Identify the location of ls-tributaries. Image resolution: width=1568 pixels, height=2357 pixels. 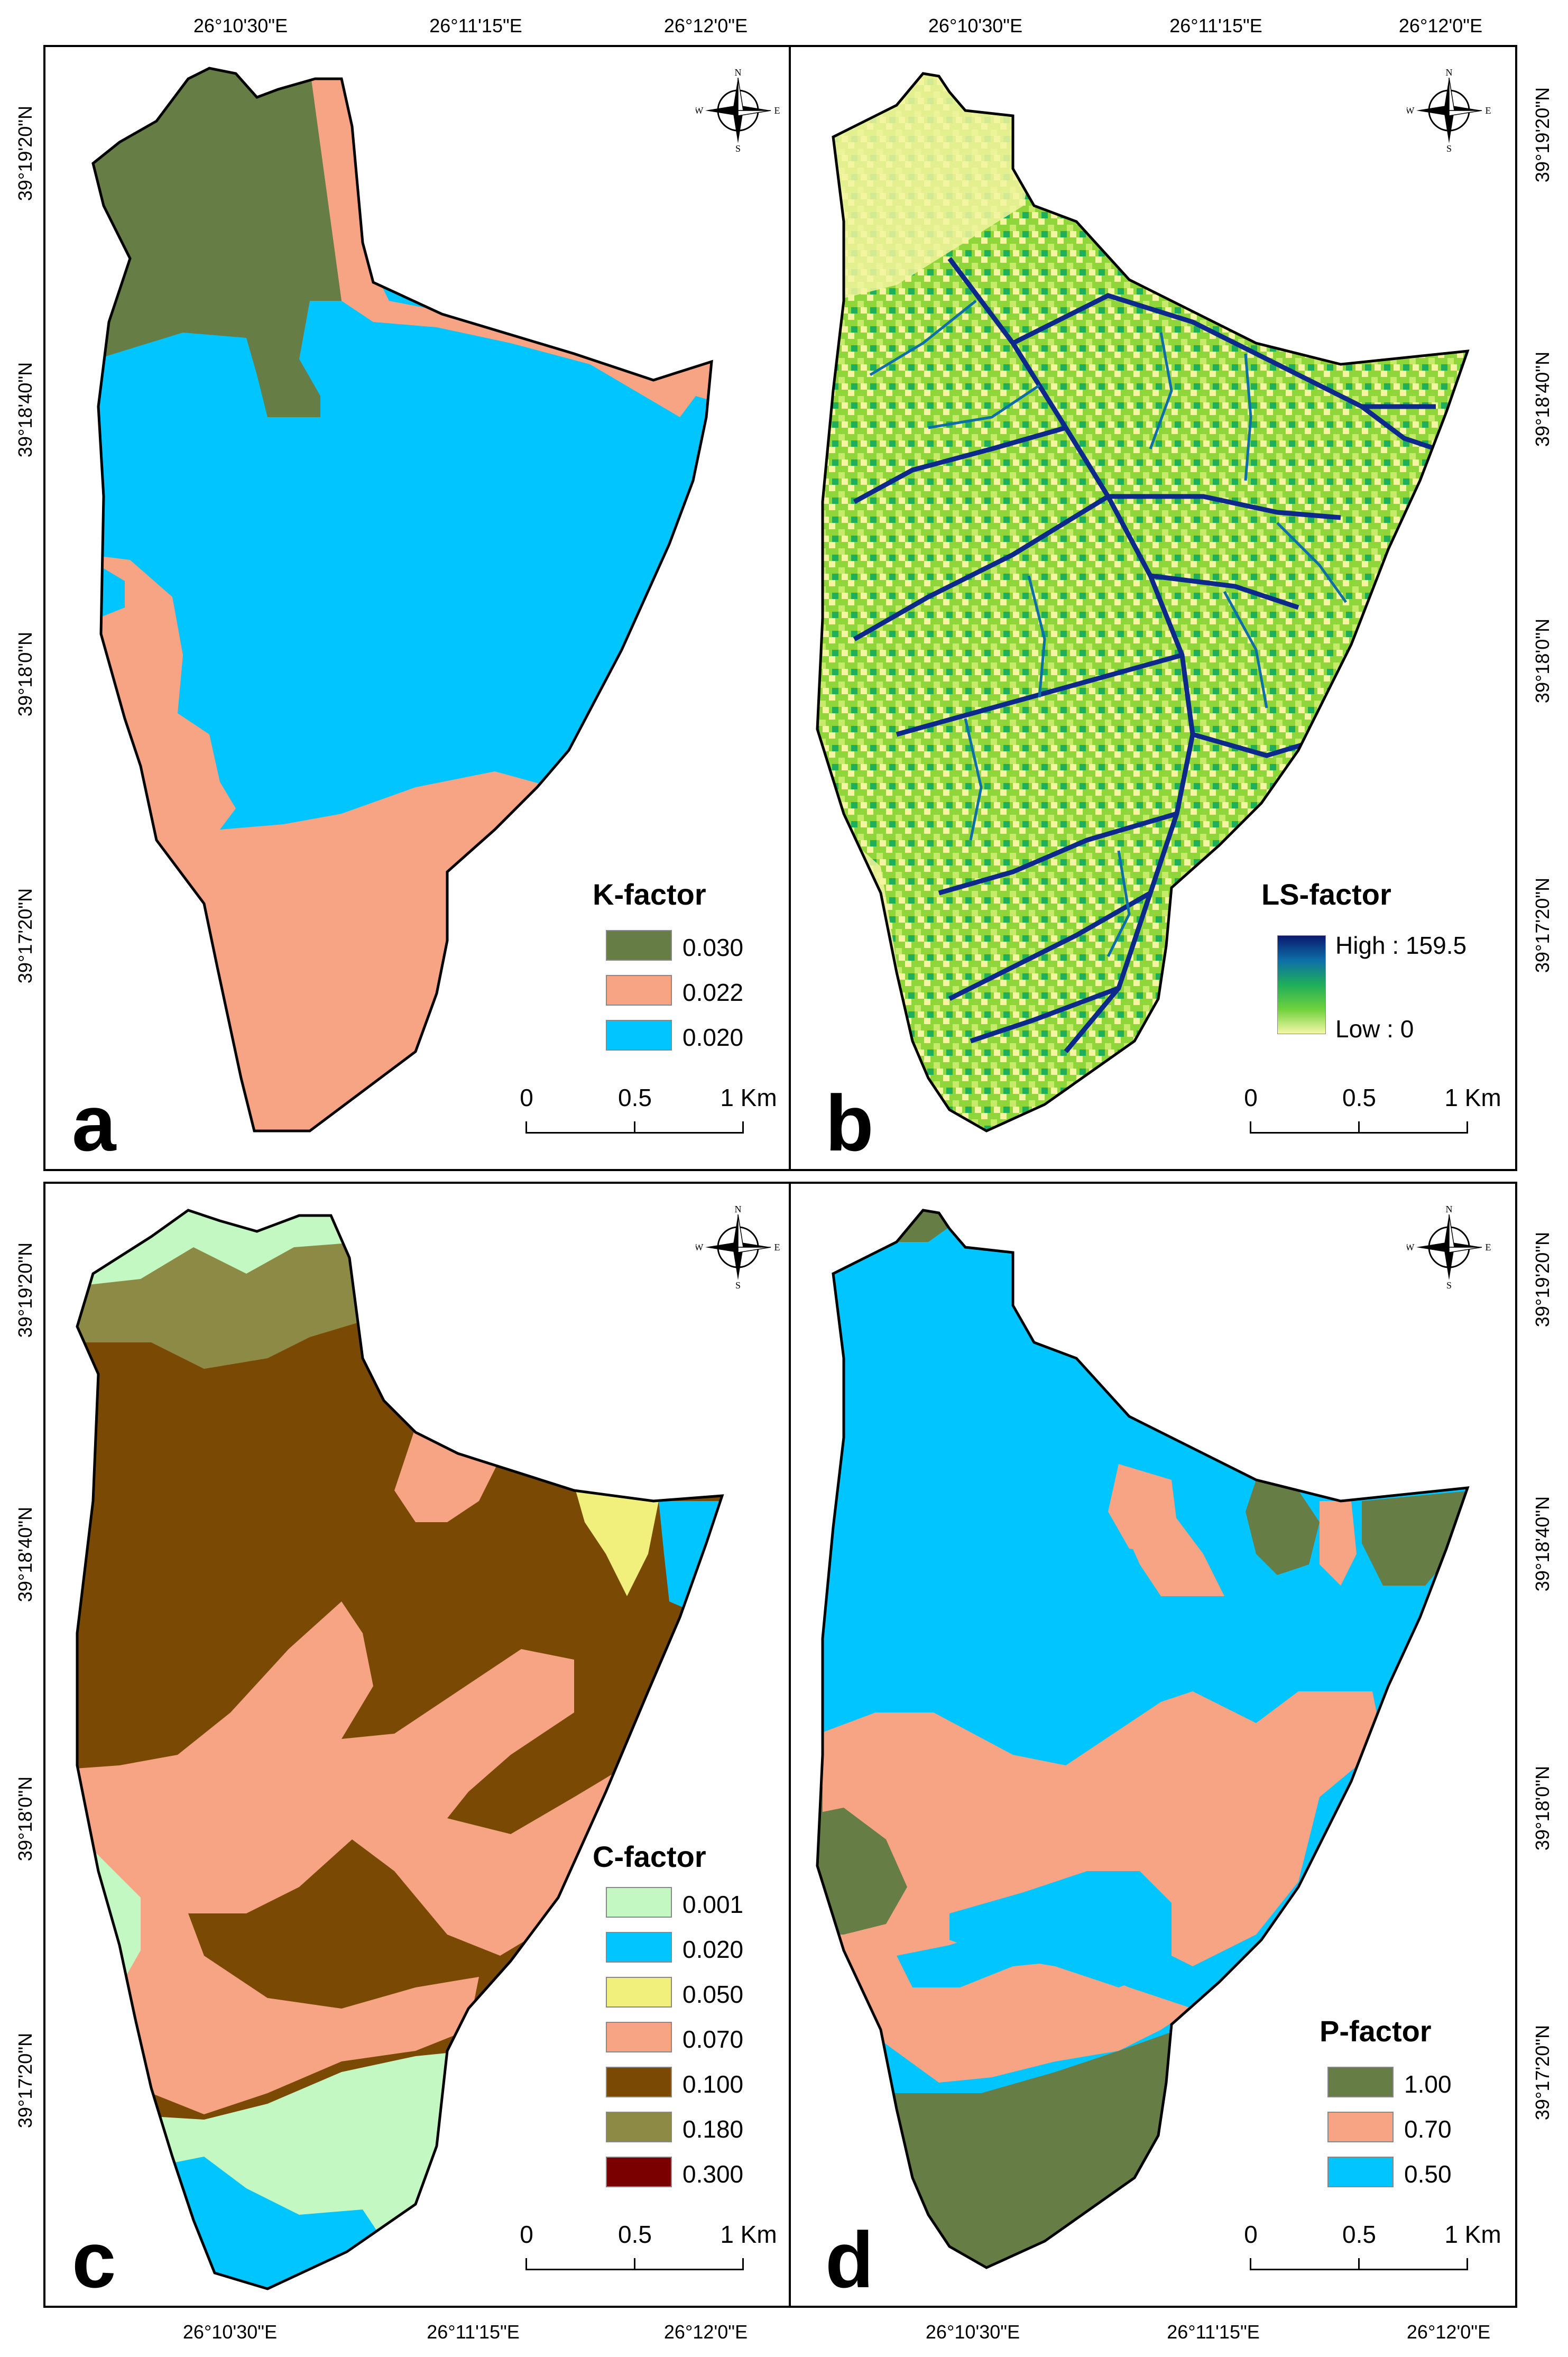
(1108, 629).